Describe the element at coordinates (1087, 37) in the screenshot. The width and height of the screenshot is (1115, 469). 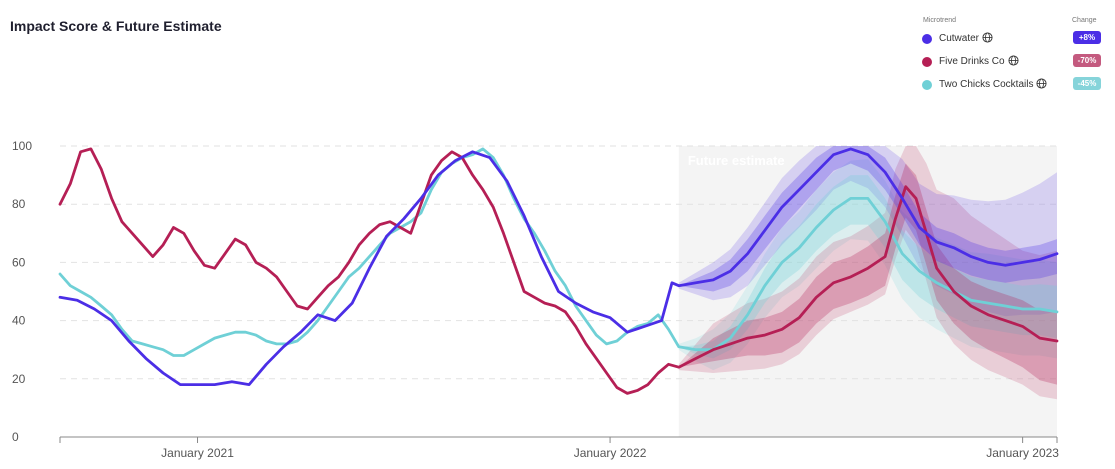
I see `change-badge: +8%` at that location.